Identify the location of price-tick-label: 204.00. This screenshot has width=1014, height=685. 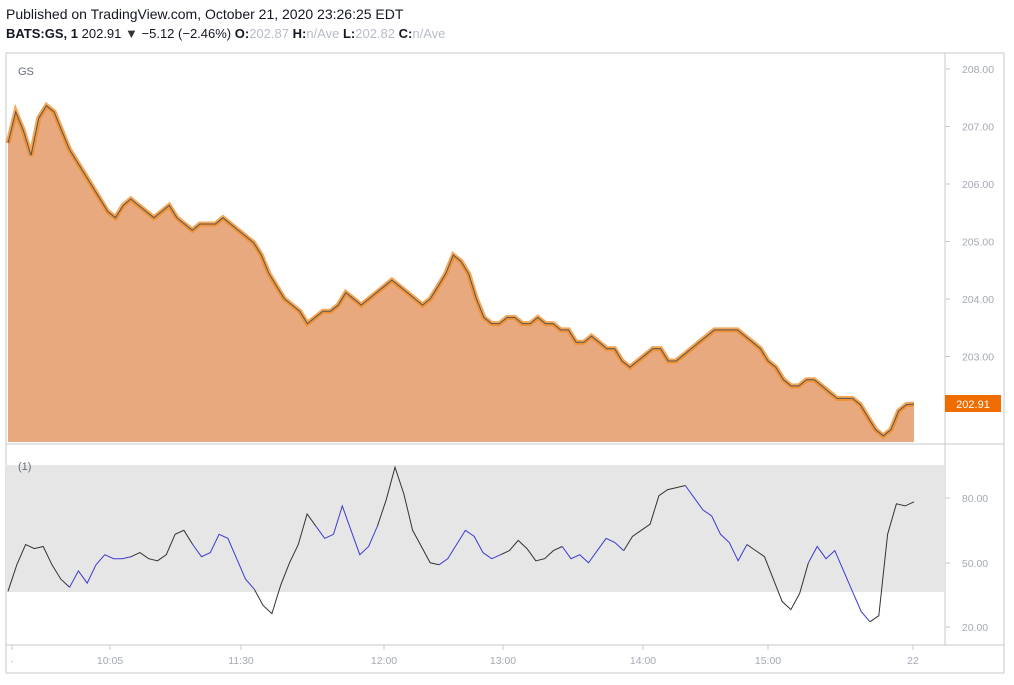
(978, 300).